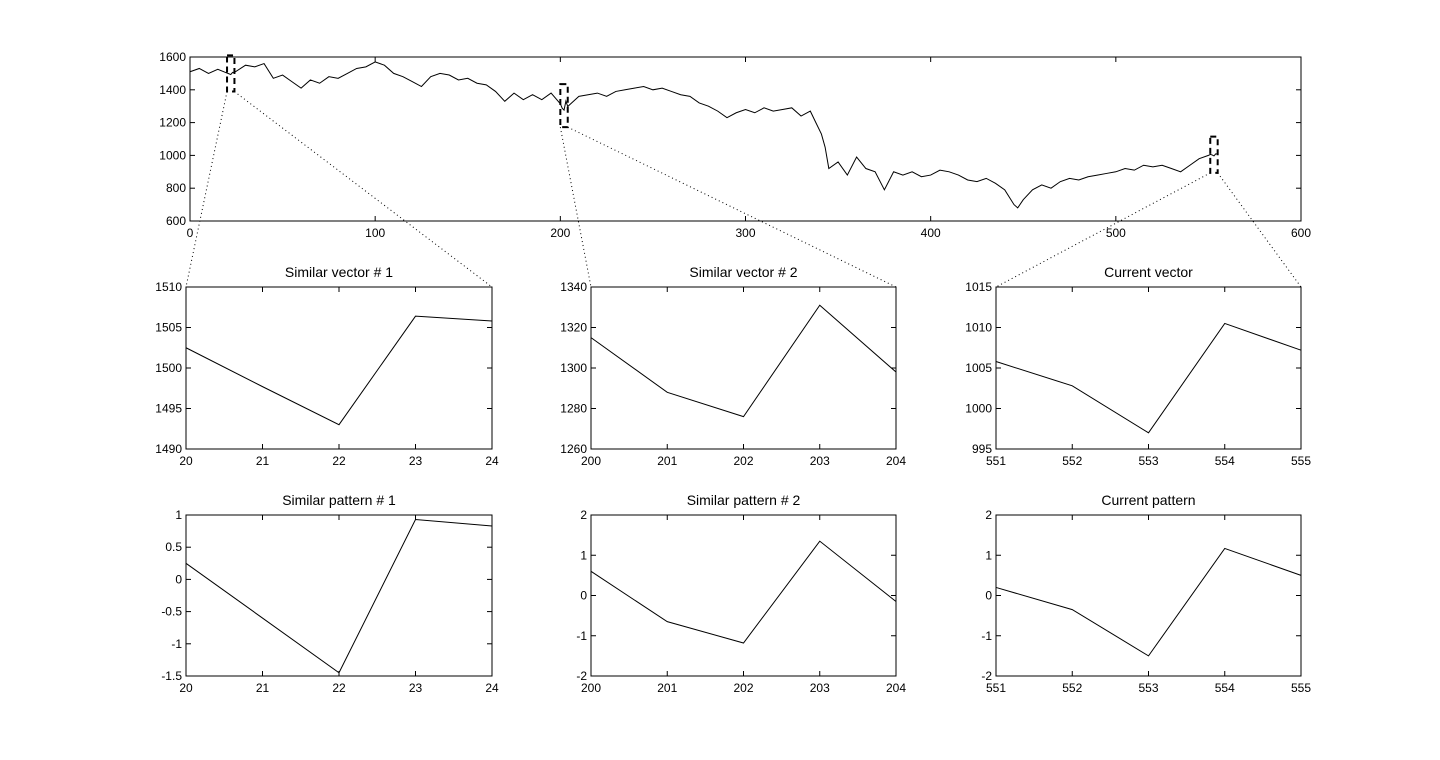  What do you see at coordinates (172, 90) in the screenshot?
I see `y-tick-label: 1400` at bounding box center [172, 90].